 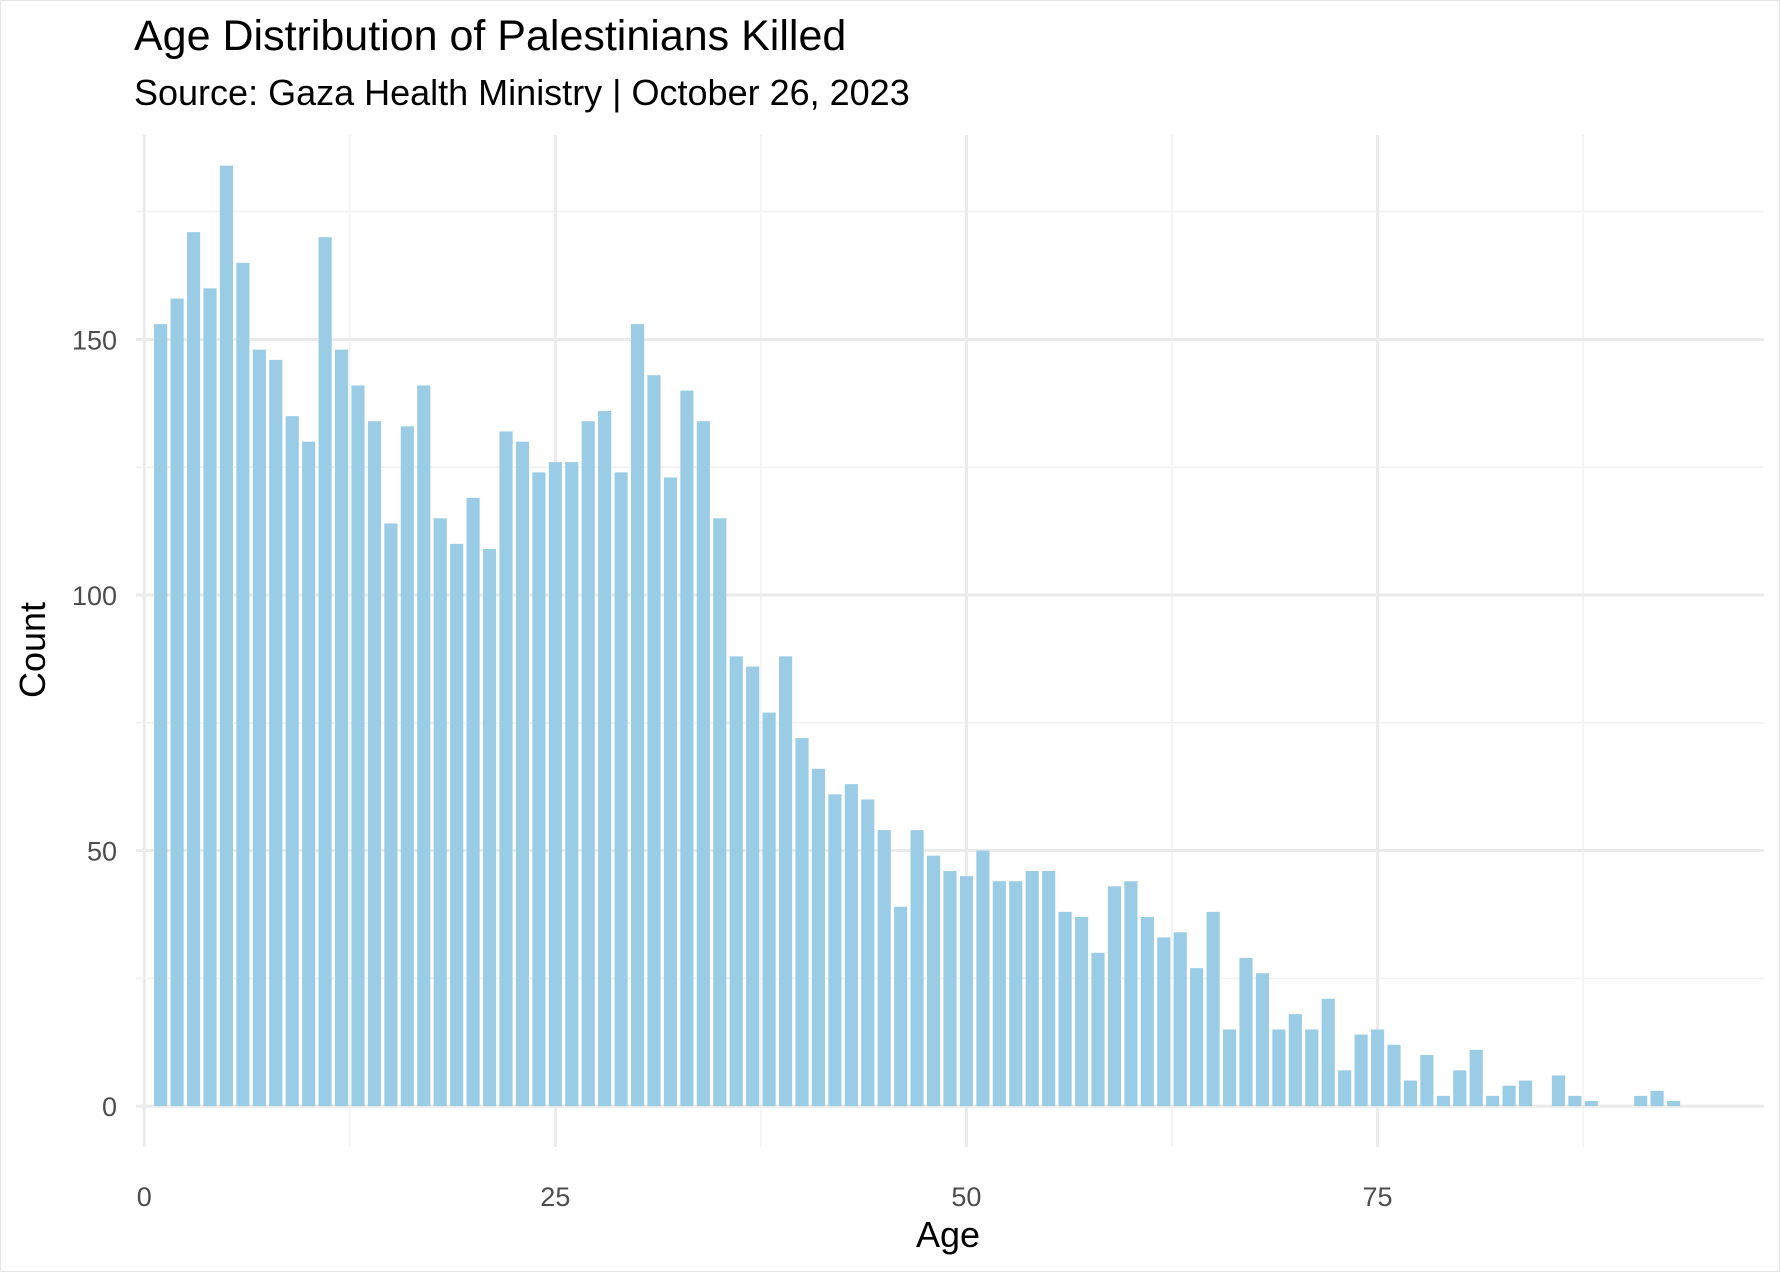 I want to click on x-tick-label: 50, so click(x=966, y=1197).